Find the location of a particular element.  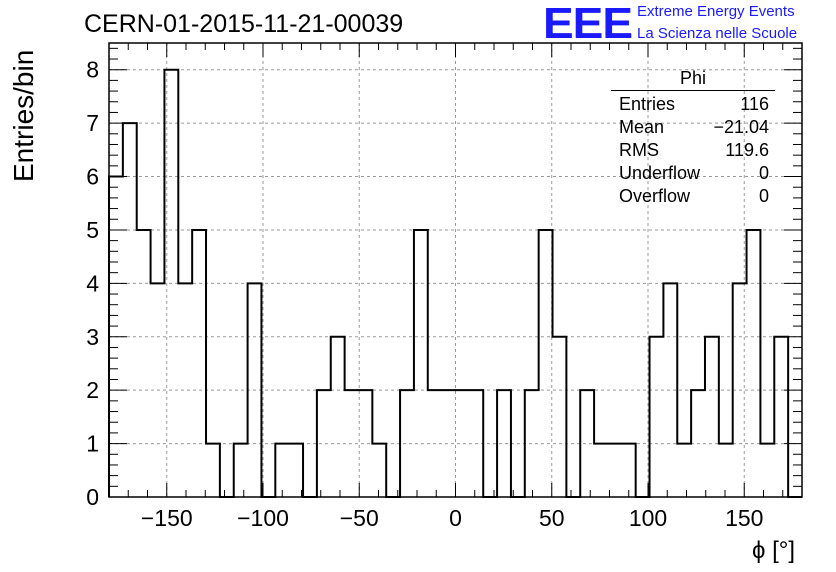

run-title: CERN-01-2015-11-21-00039 is located at coordinates (244, 24).